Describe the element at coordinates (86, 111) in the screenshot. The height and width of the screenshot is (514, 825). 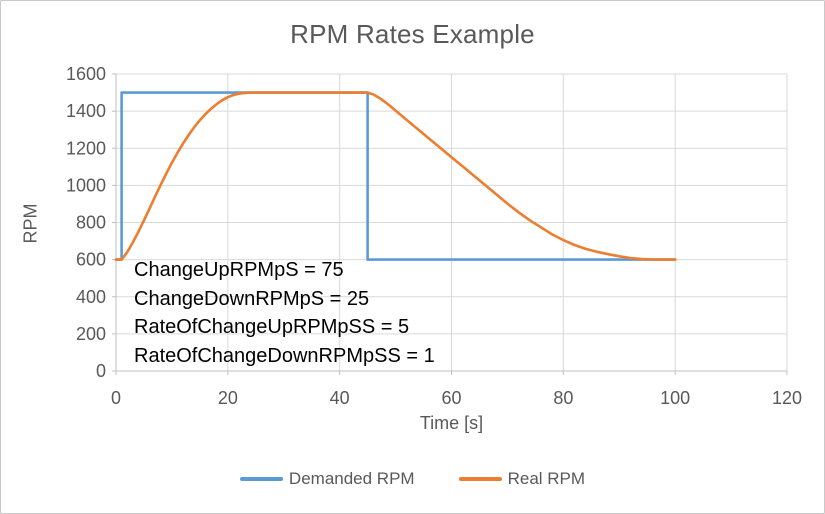
I see `y-tick-label: 1400` at that location.